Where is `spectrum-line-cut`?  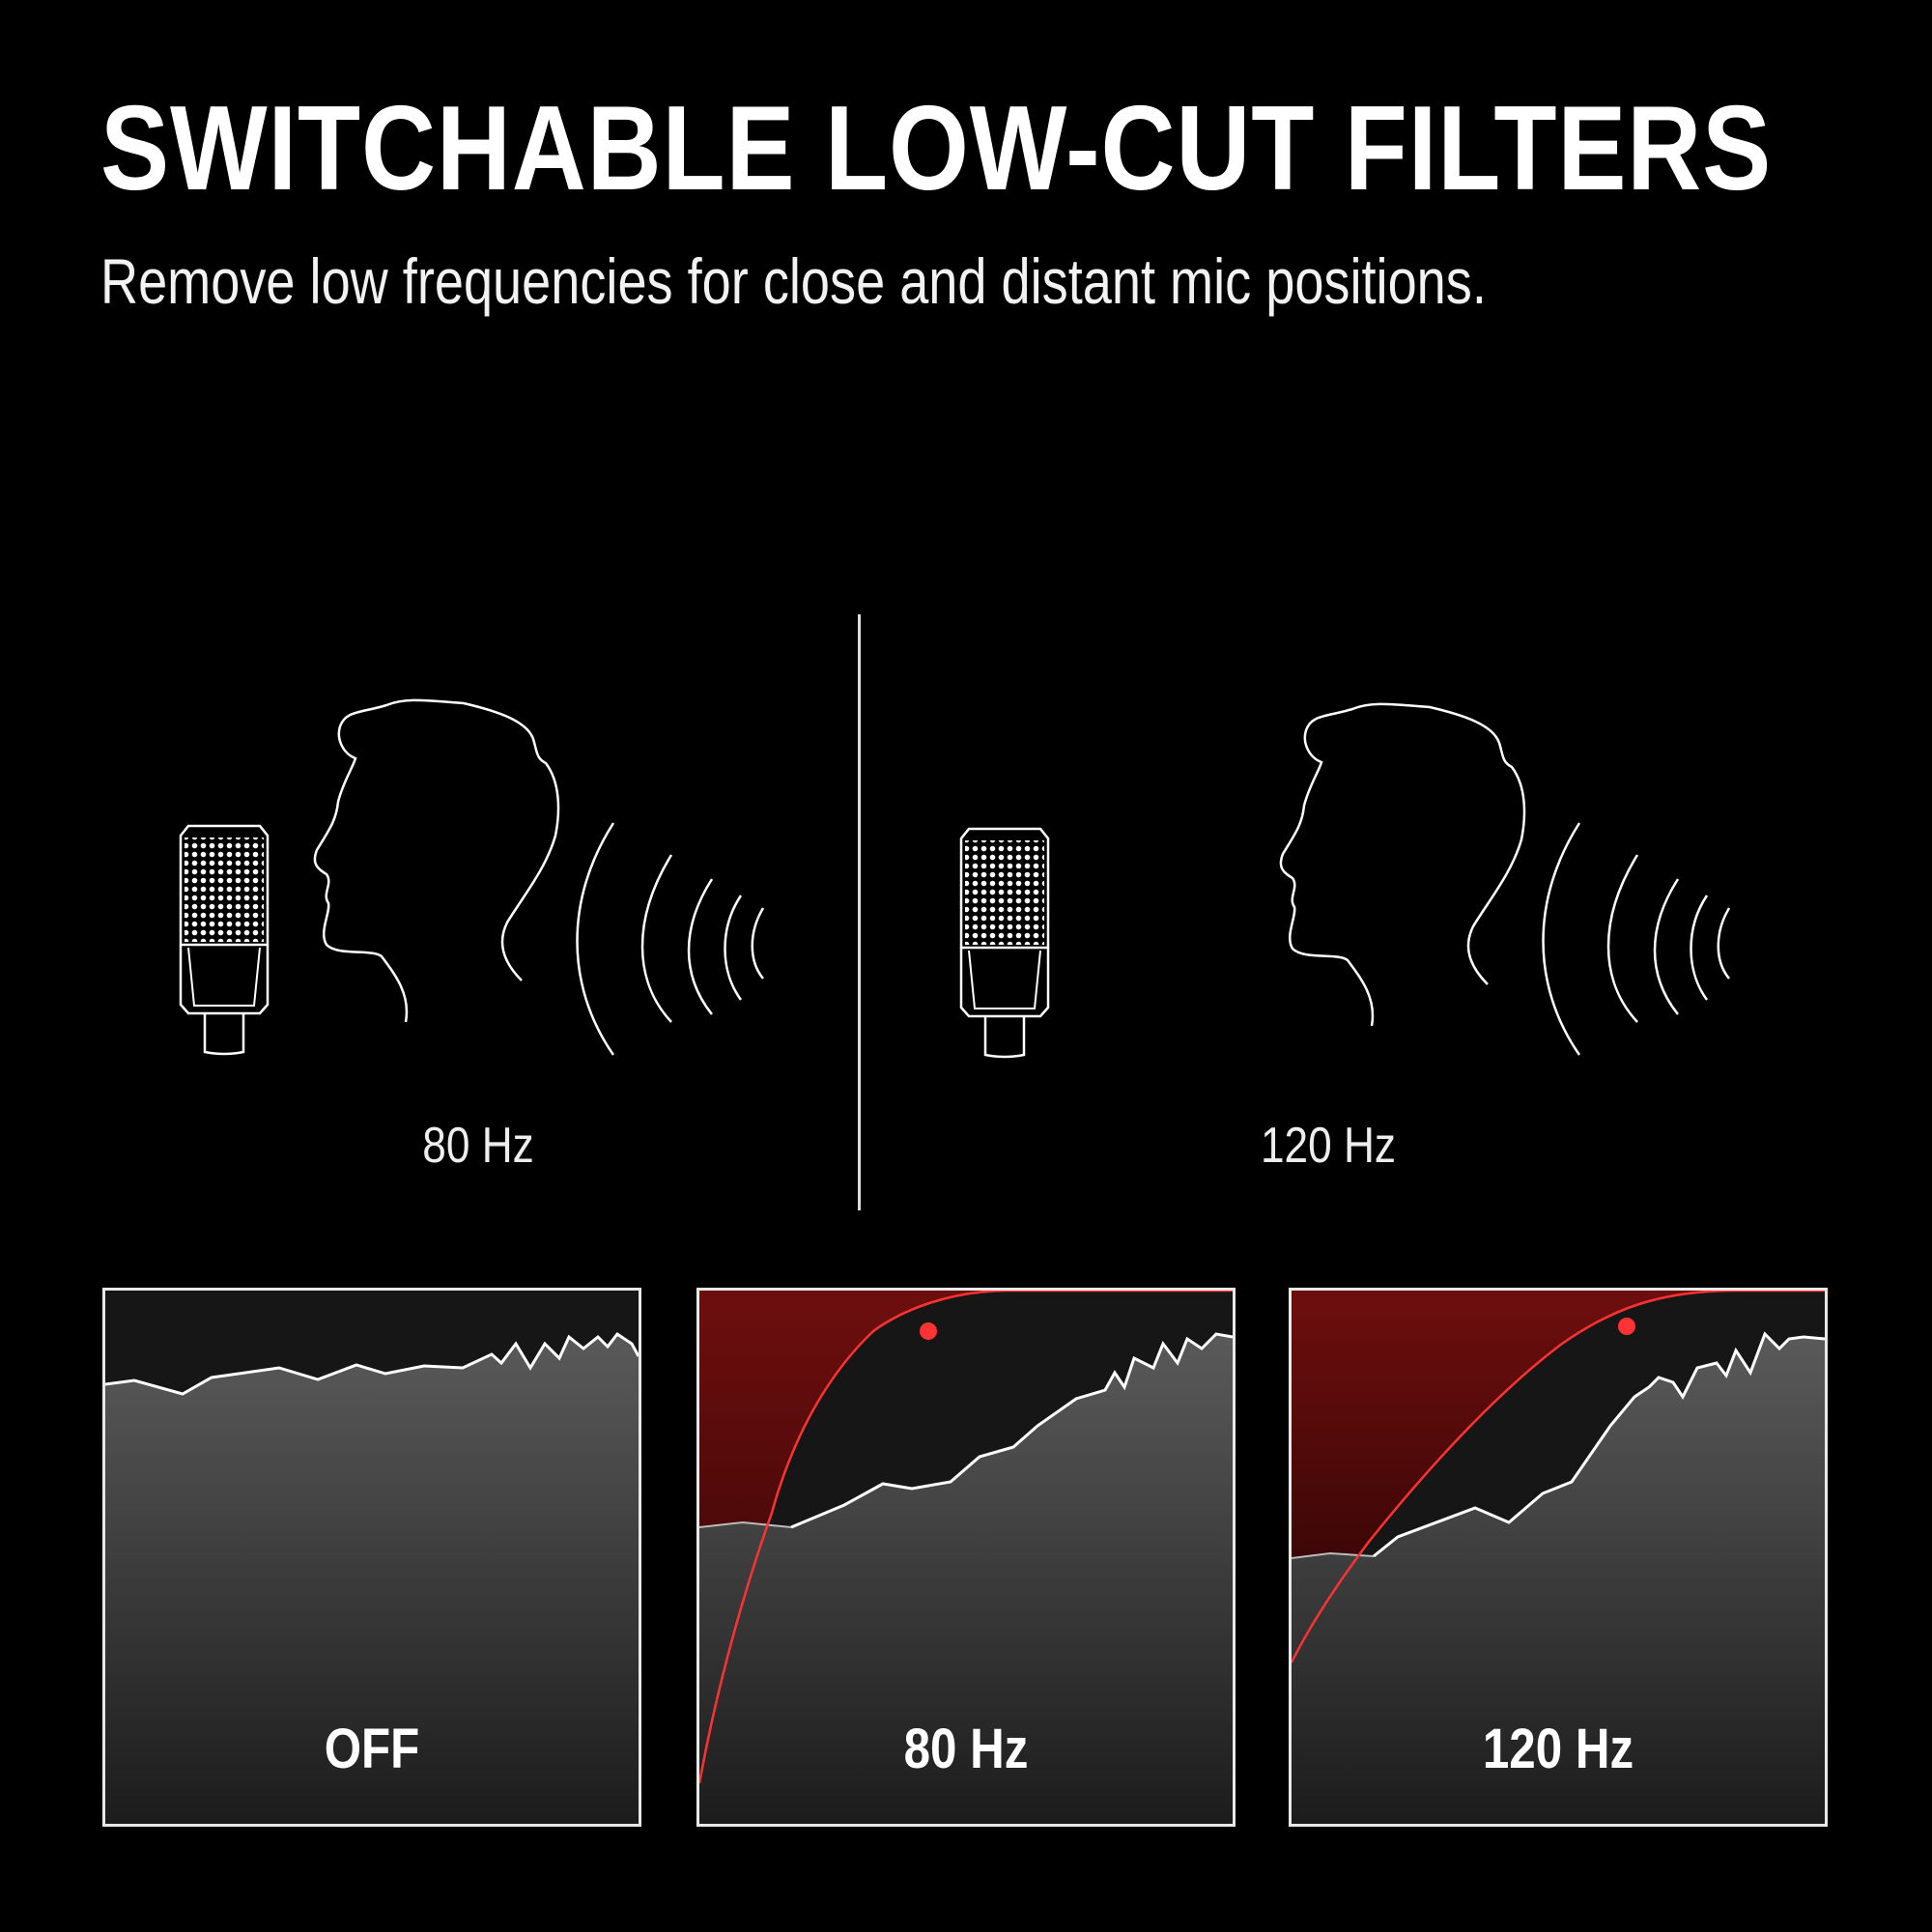
spectrum-line-cut is located at coordinates (745, 1524).